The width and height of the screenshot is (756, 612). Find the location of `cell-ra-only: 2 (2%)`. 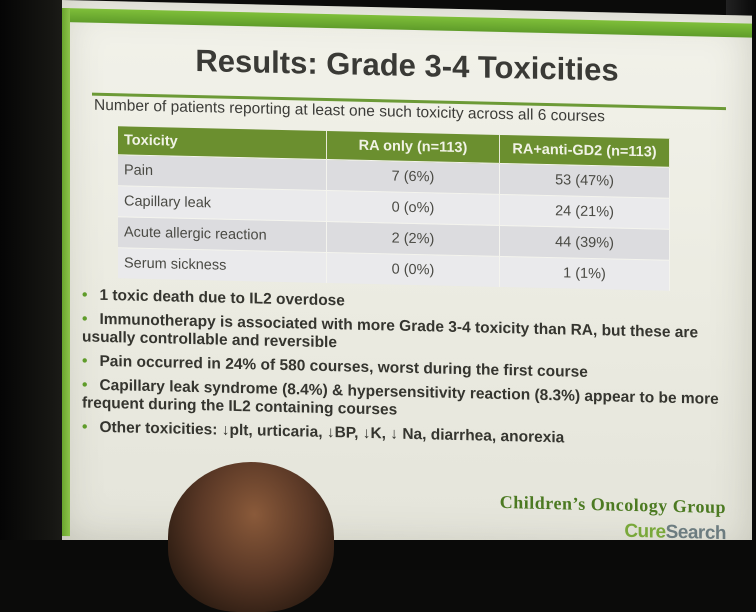

cell-ra-only: 2 (2%) is located at coordinates (413, 239).